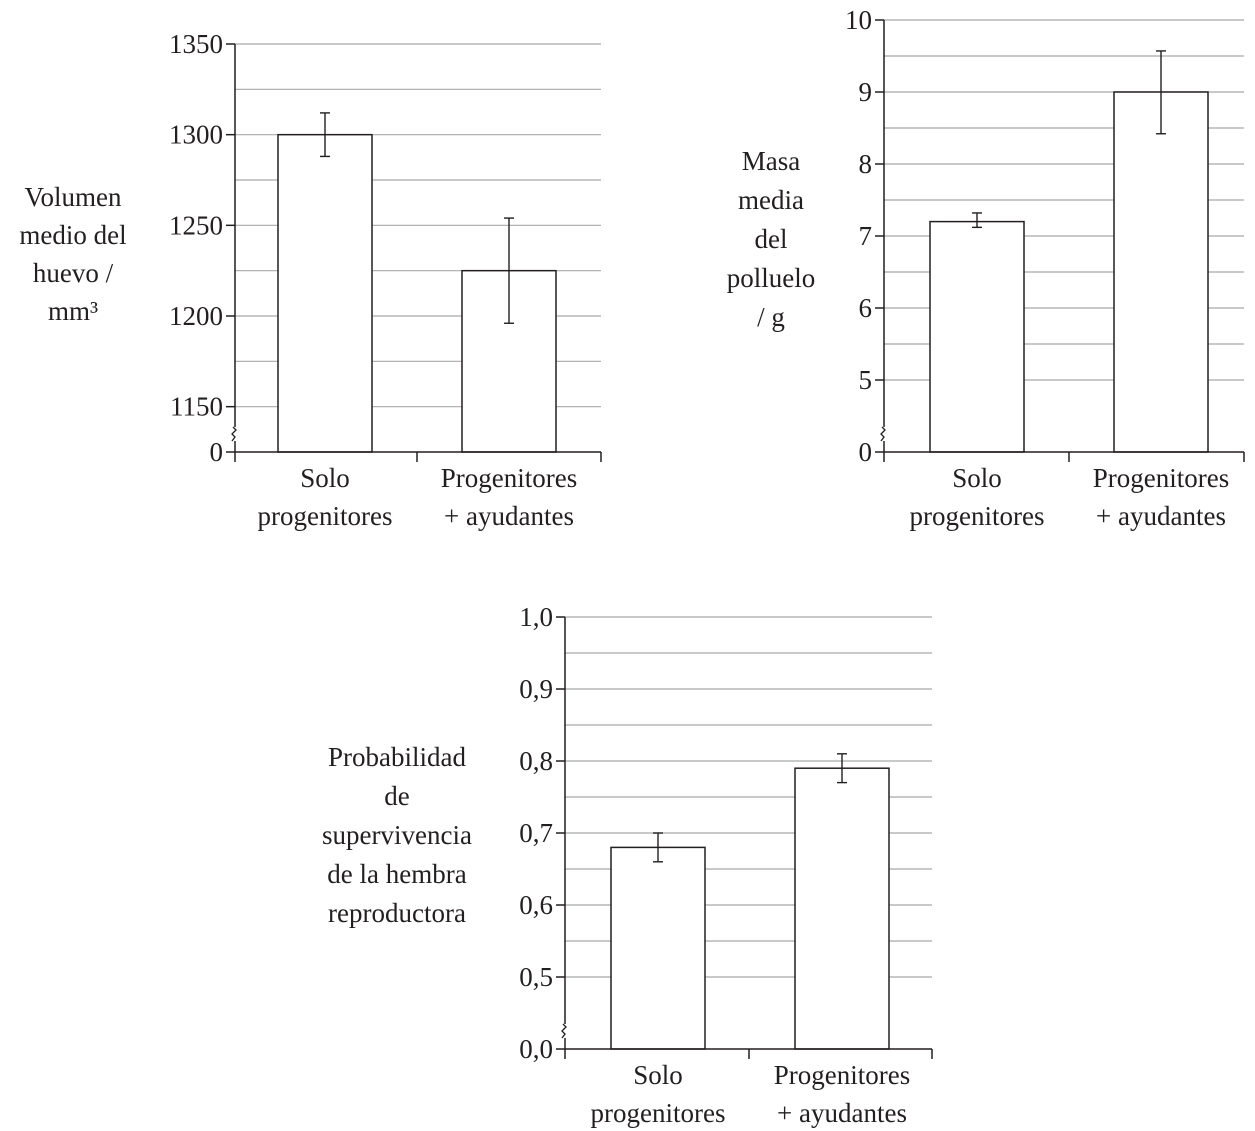 The image size is (1255, 1131). Describe the element at coordinates (771, 278) in the screenshot. I see `y-axis-label: polluelo` at that location.